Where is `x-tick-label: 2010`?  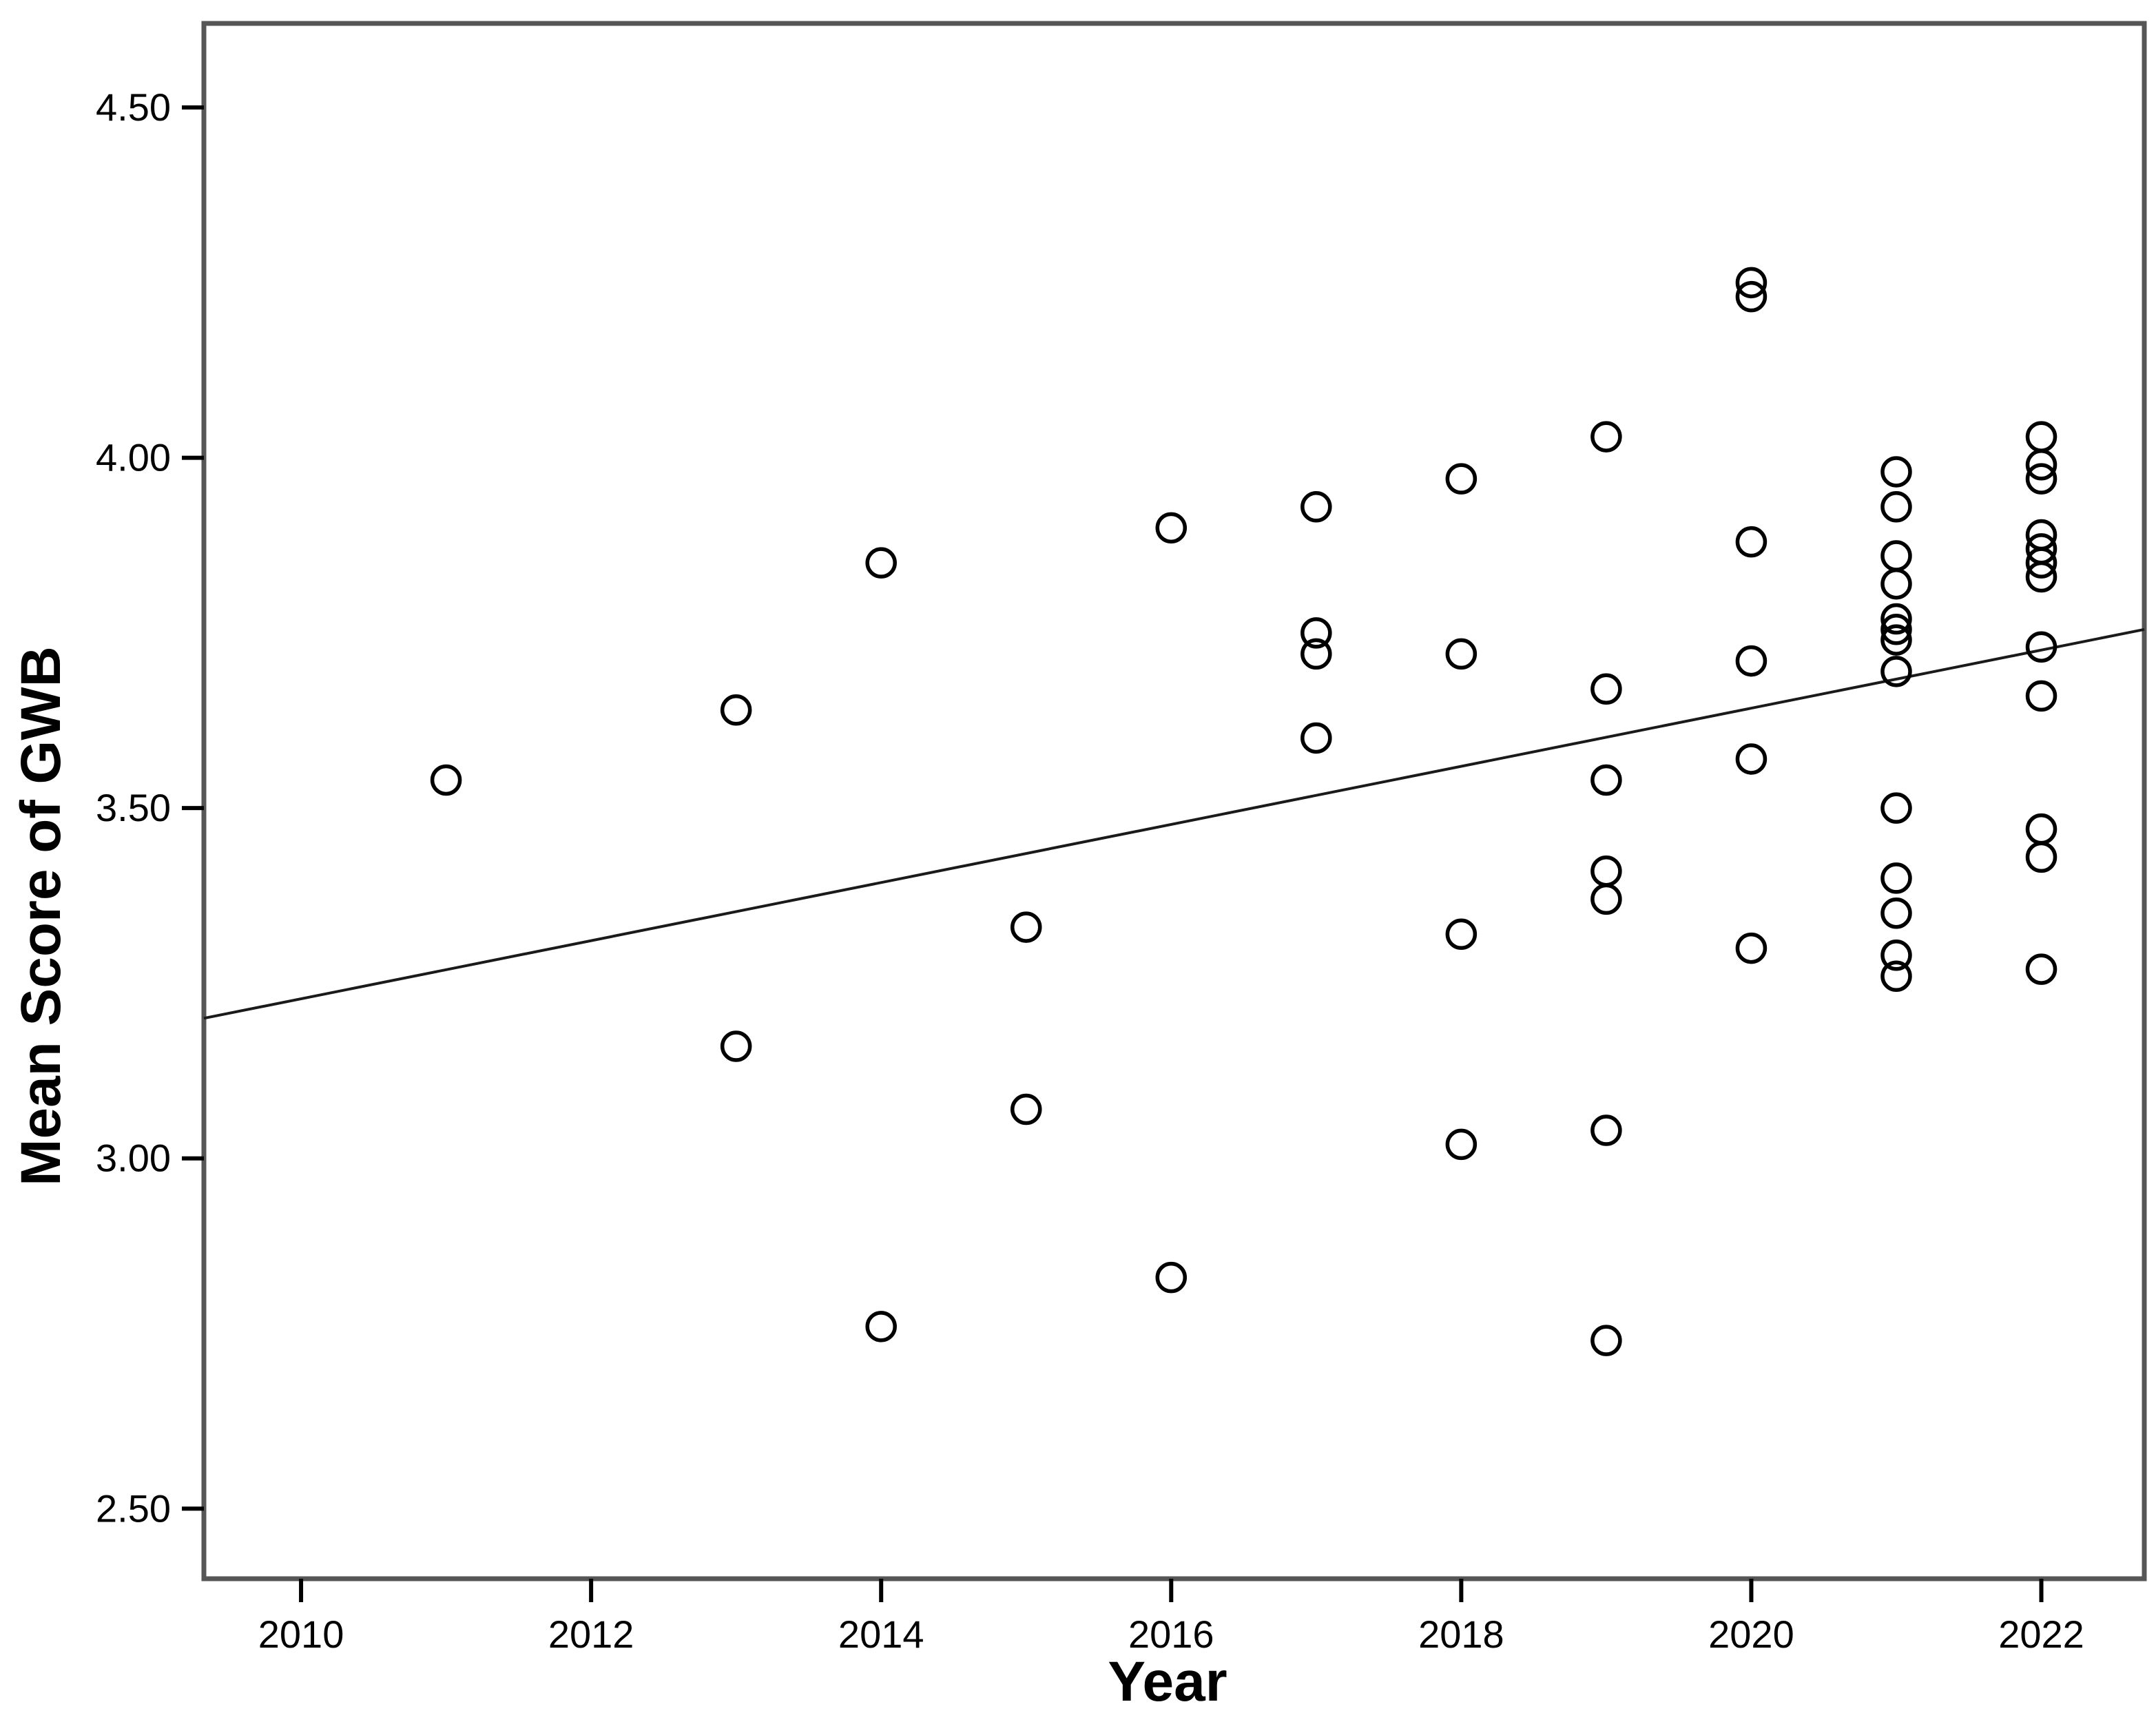 x-tick-label: 2010 is located at coordinates (301, 1634).